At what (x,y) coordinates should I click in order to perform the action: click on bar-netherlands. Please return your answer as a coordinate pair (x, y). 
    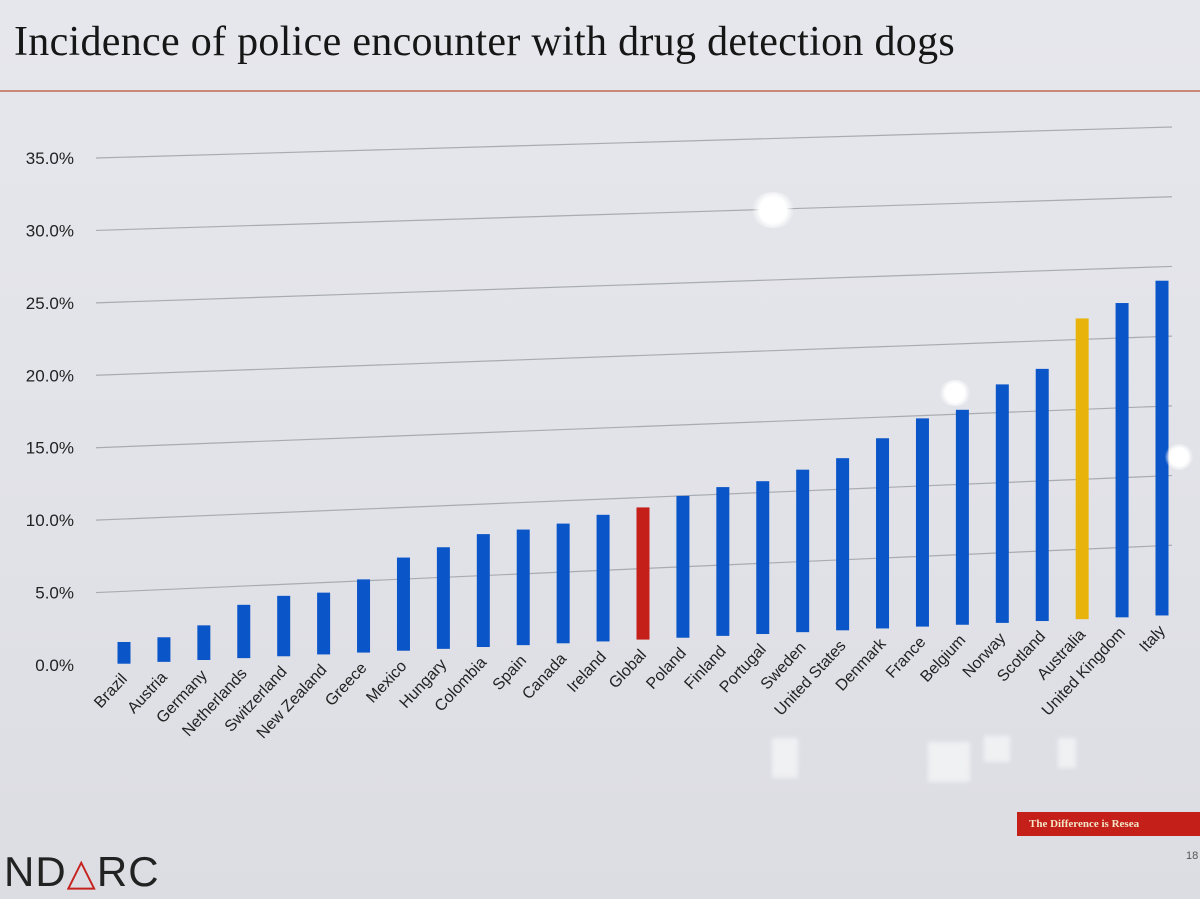
    Looking at the image, I should click on (244, 631).